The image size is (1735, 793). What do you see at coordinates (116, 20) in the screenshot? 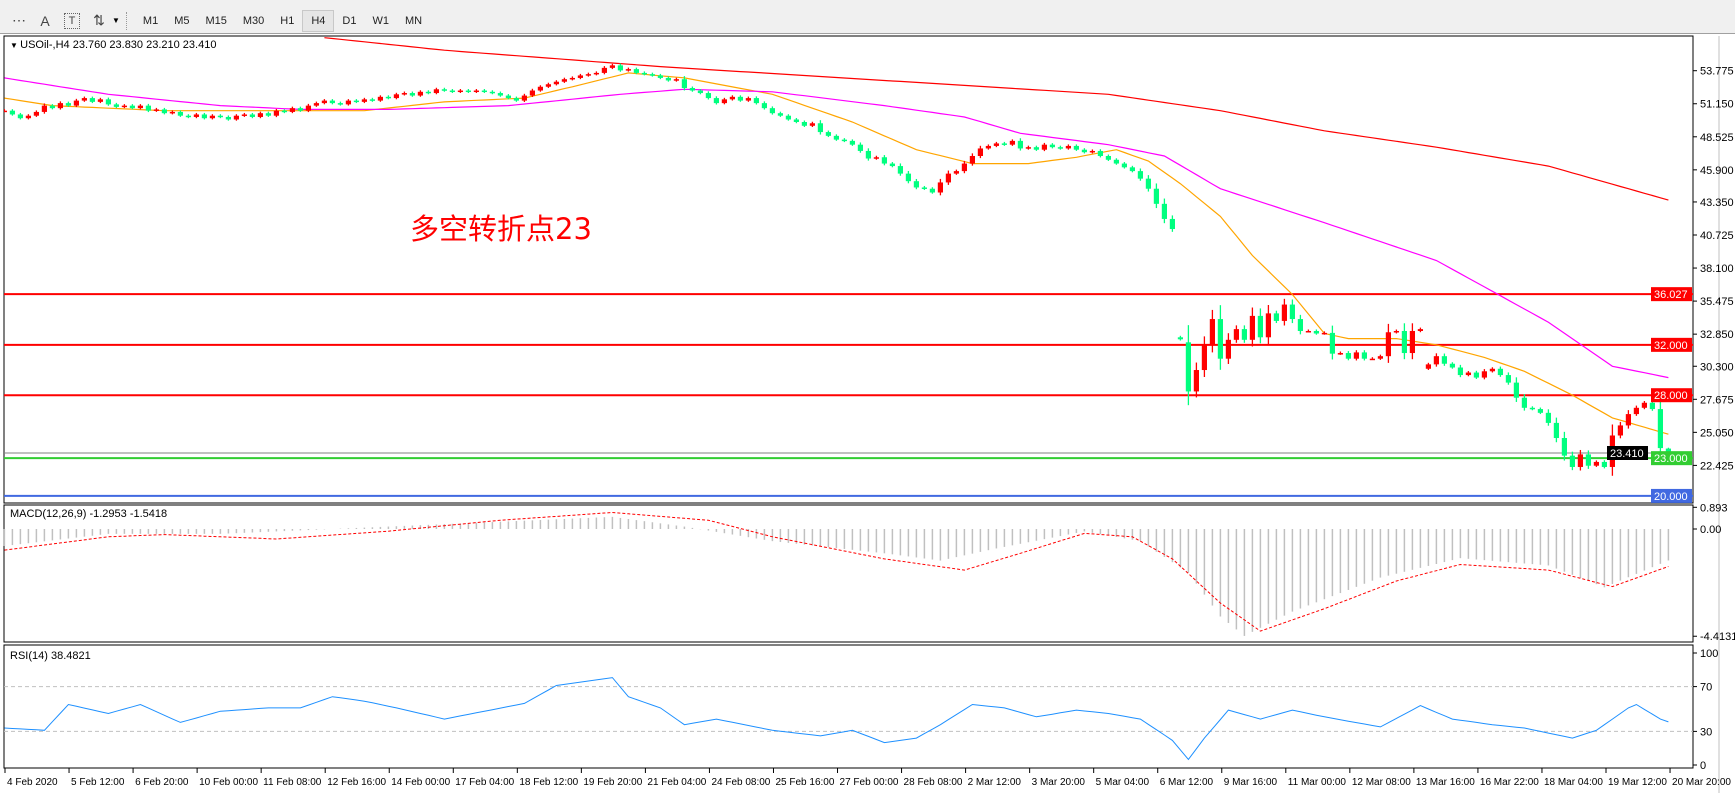
I see `chevron-down-icon: ▼` at bounding box center [116, 20].